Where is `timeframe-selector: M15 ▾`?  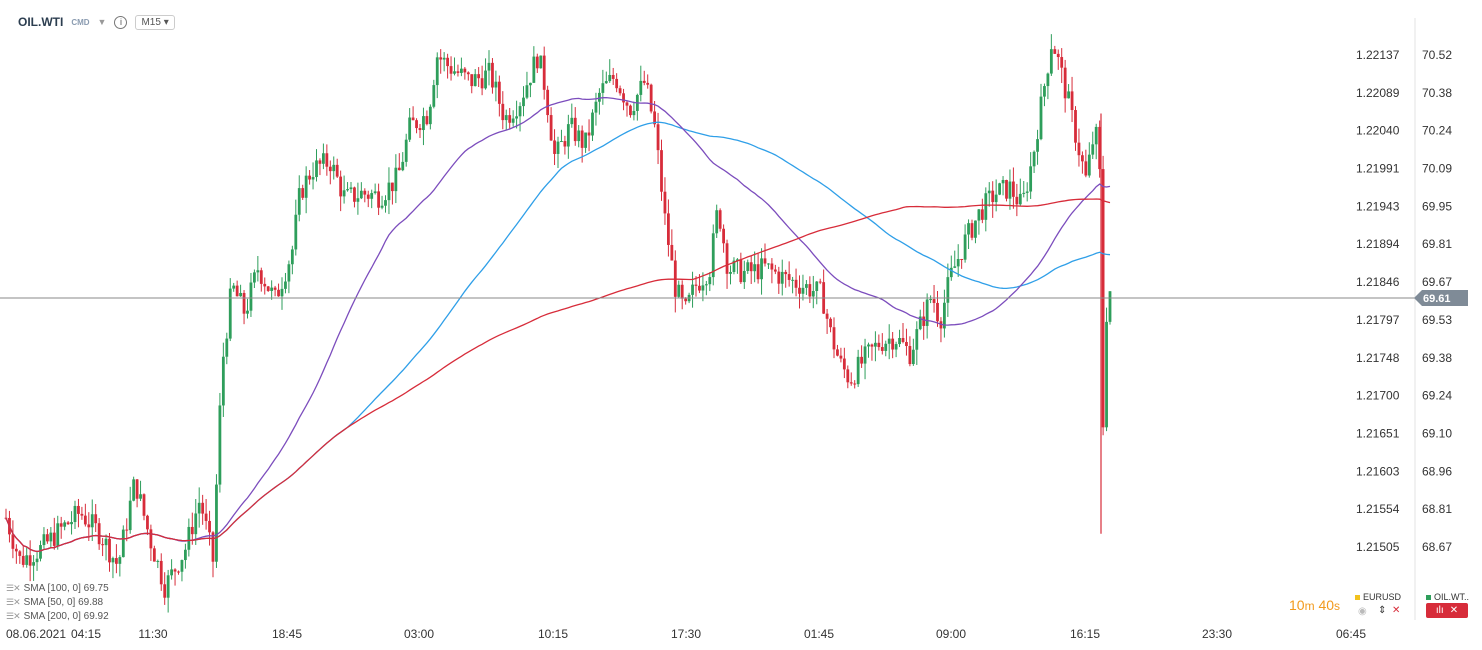
timeframe-selector: M15 ▾ is located at coordinates (155, 22).